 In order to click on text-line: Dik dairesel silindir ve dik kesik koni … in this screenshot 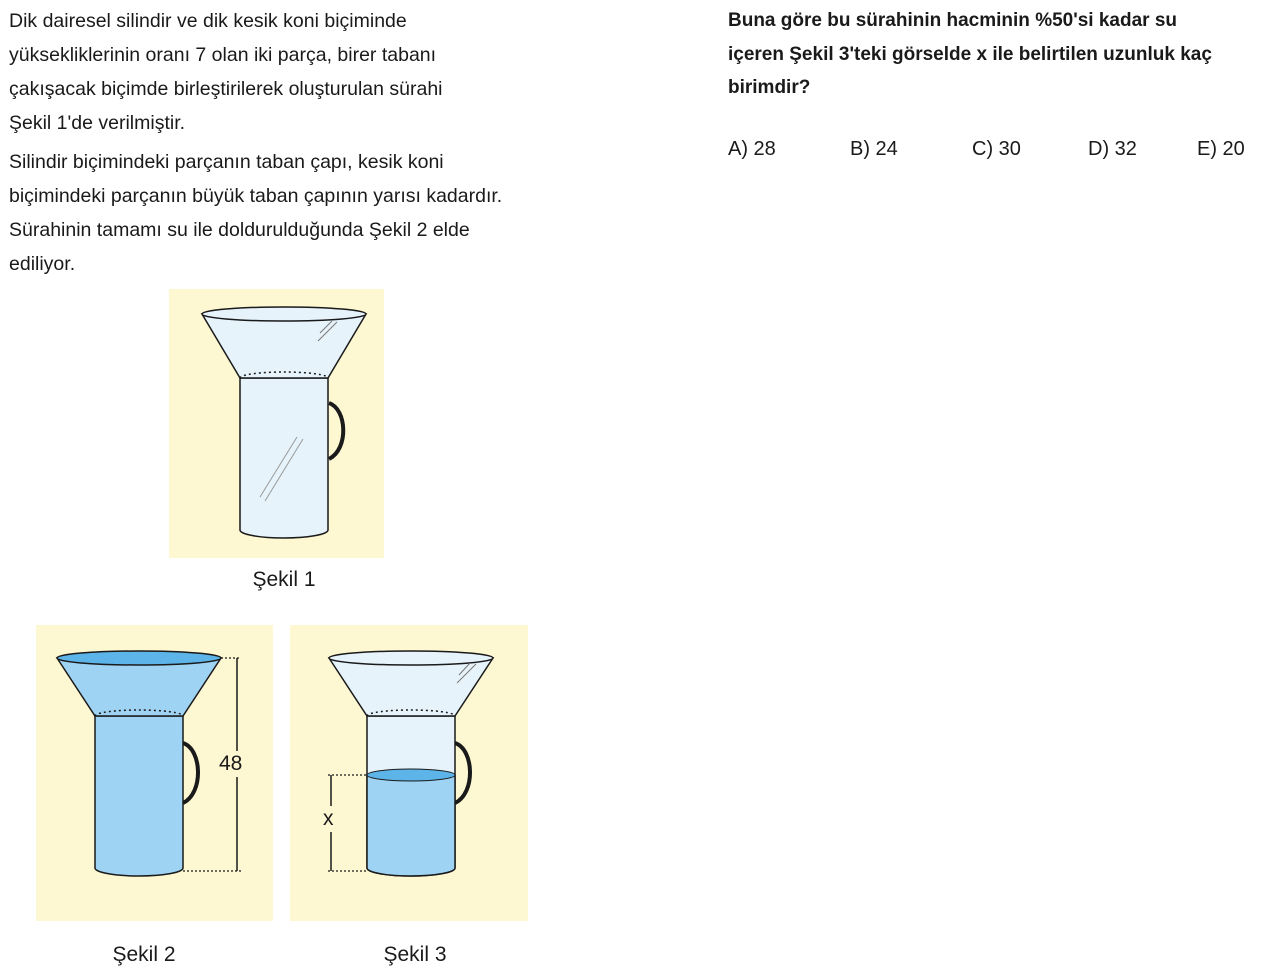, I will do `click(208, 21)`.